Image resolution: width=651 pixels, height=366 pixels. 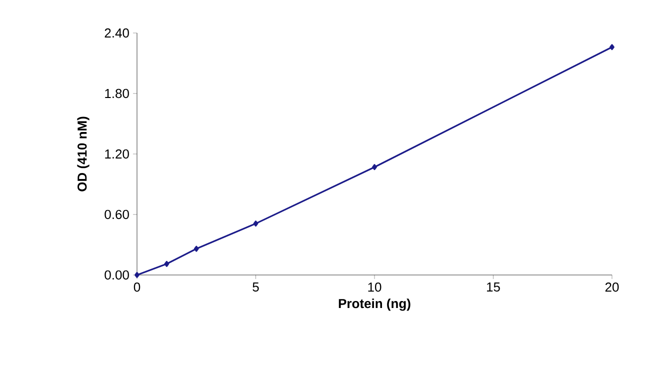 I want to click on x-tick-label: 15, so click(x=493, y=287).